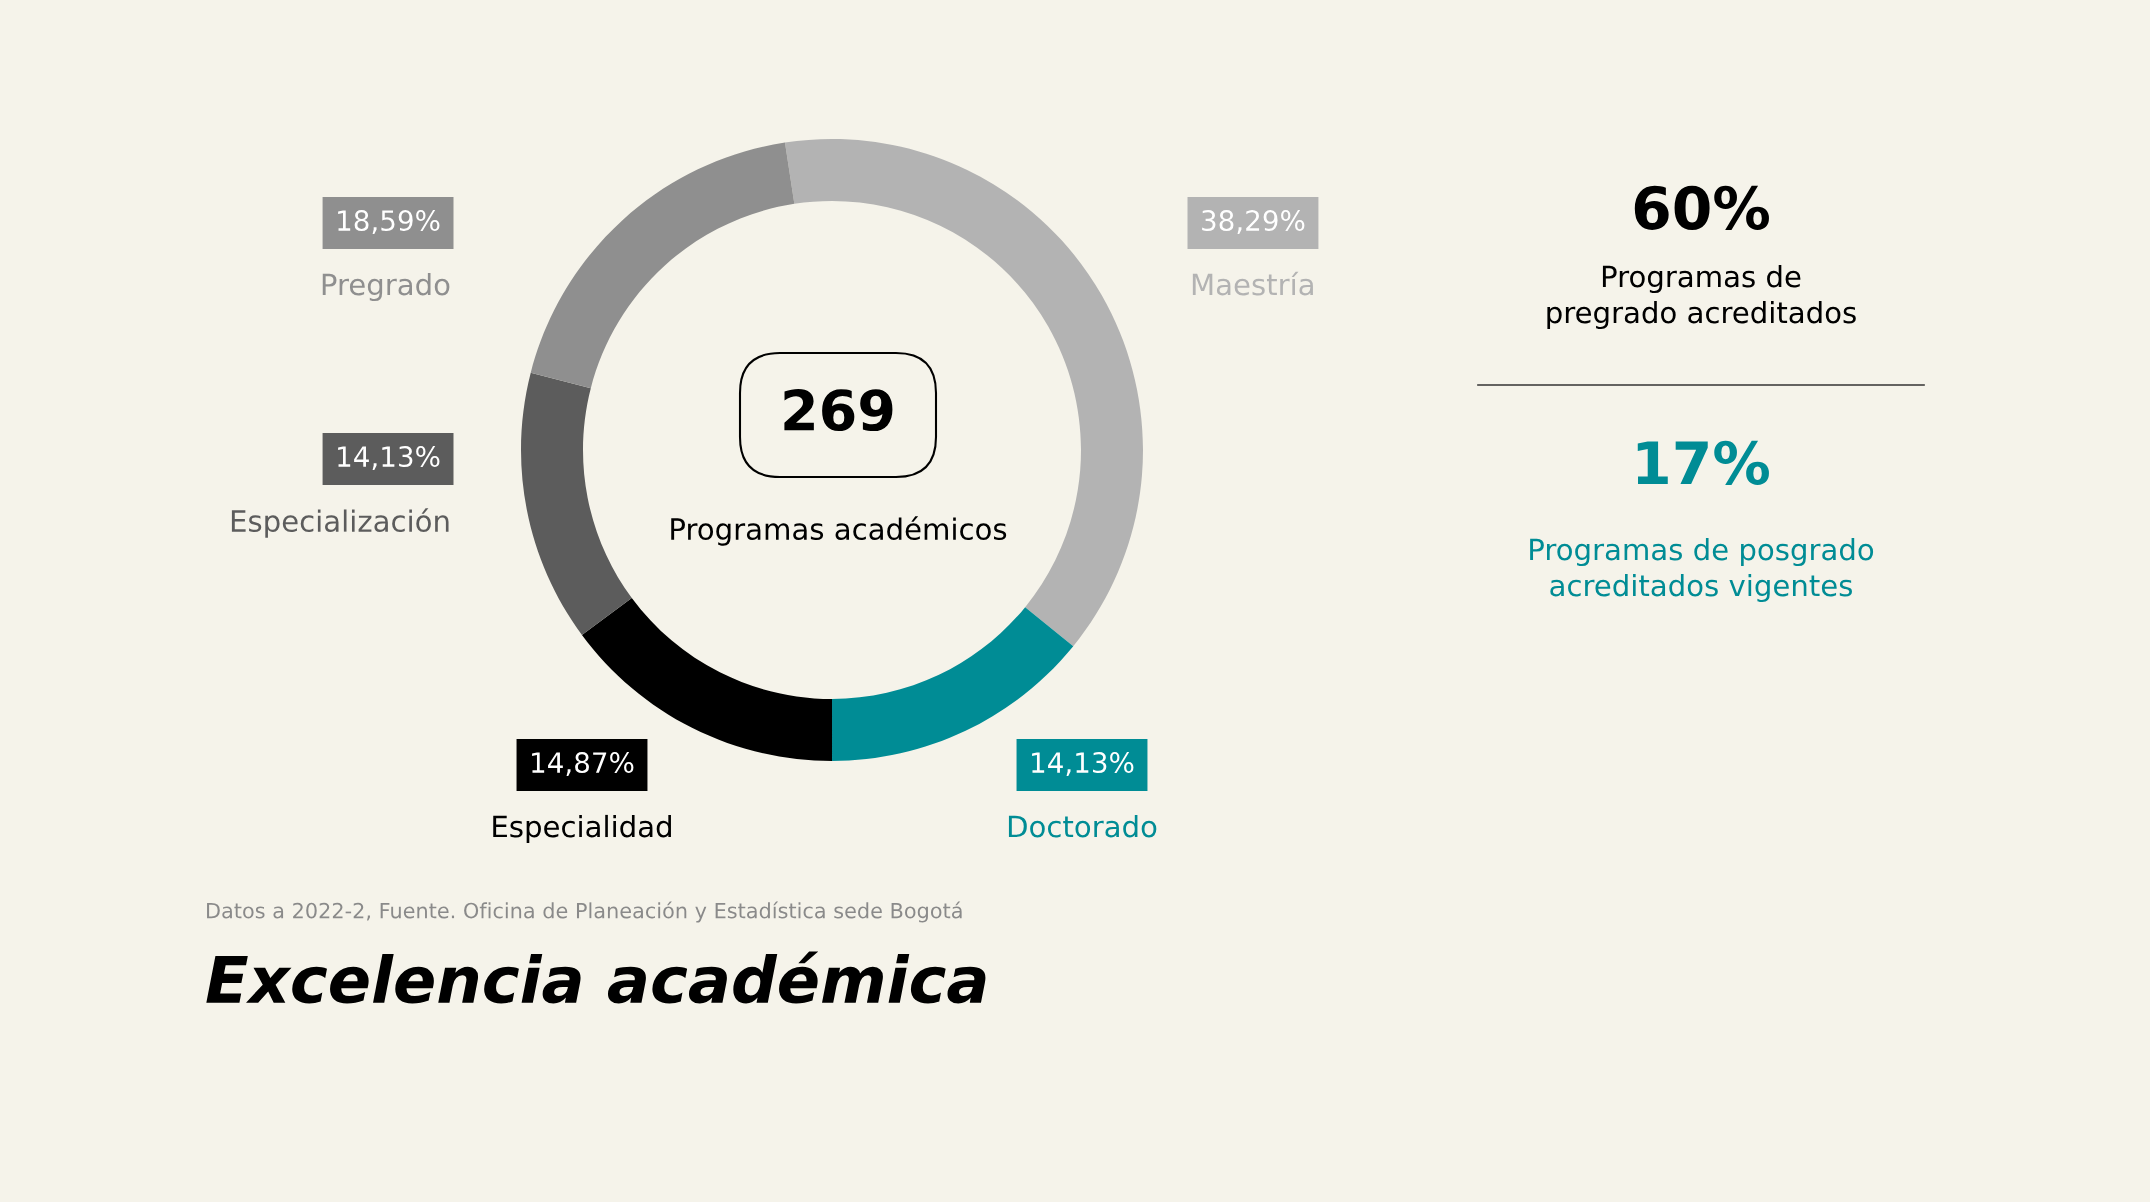  Describe the element at coordinates (1252, 283) in the screenshot. I see `legend-label: Maestría` at that location.